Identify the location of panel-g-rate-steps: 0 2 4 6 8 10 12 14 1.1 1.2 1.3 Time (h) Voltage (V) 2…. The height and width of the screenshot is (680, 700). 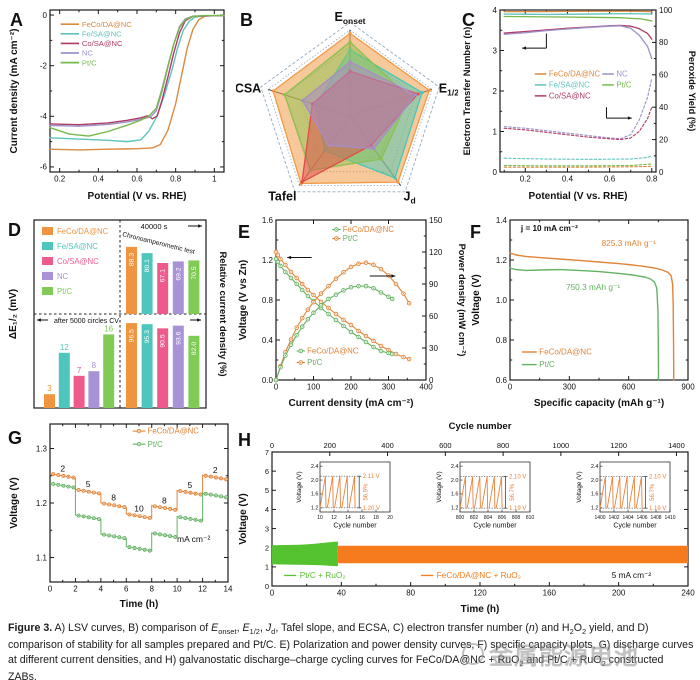
(120, 518).